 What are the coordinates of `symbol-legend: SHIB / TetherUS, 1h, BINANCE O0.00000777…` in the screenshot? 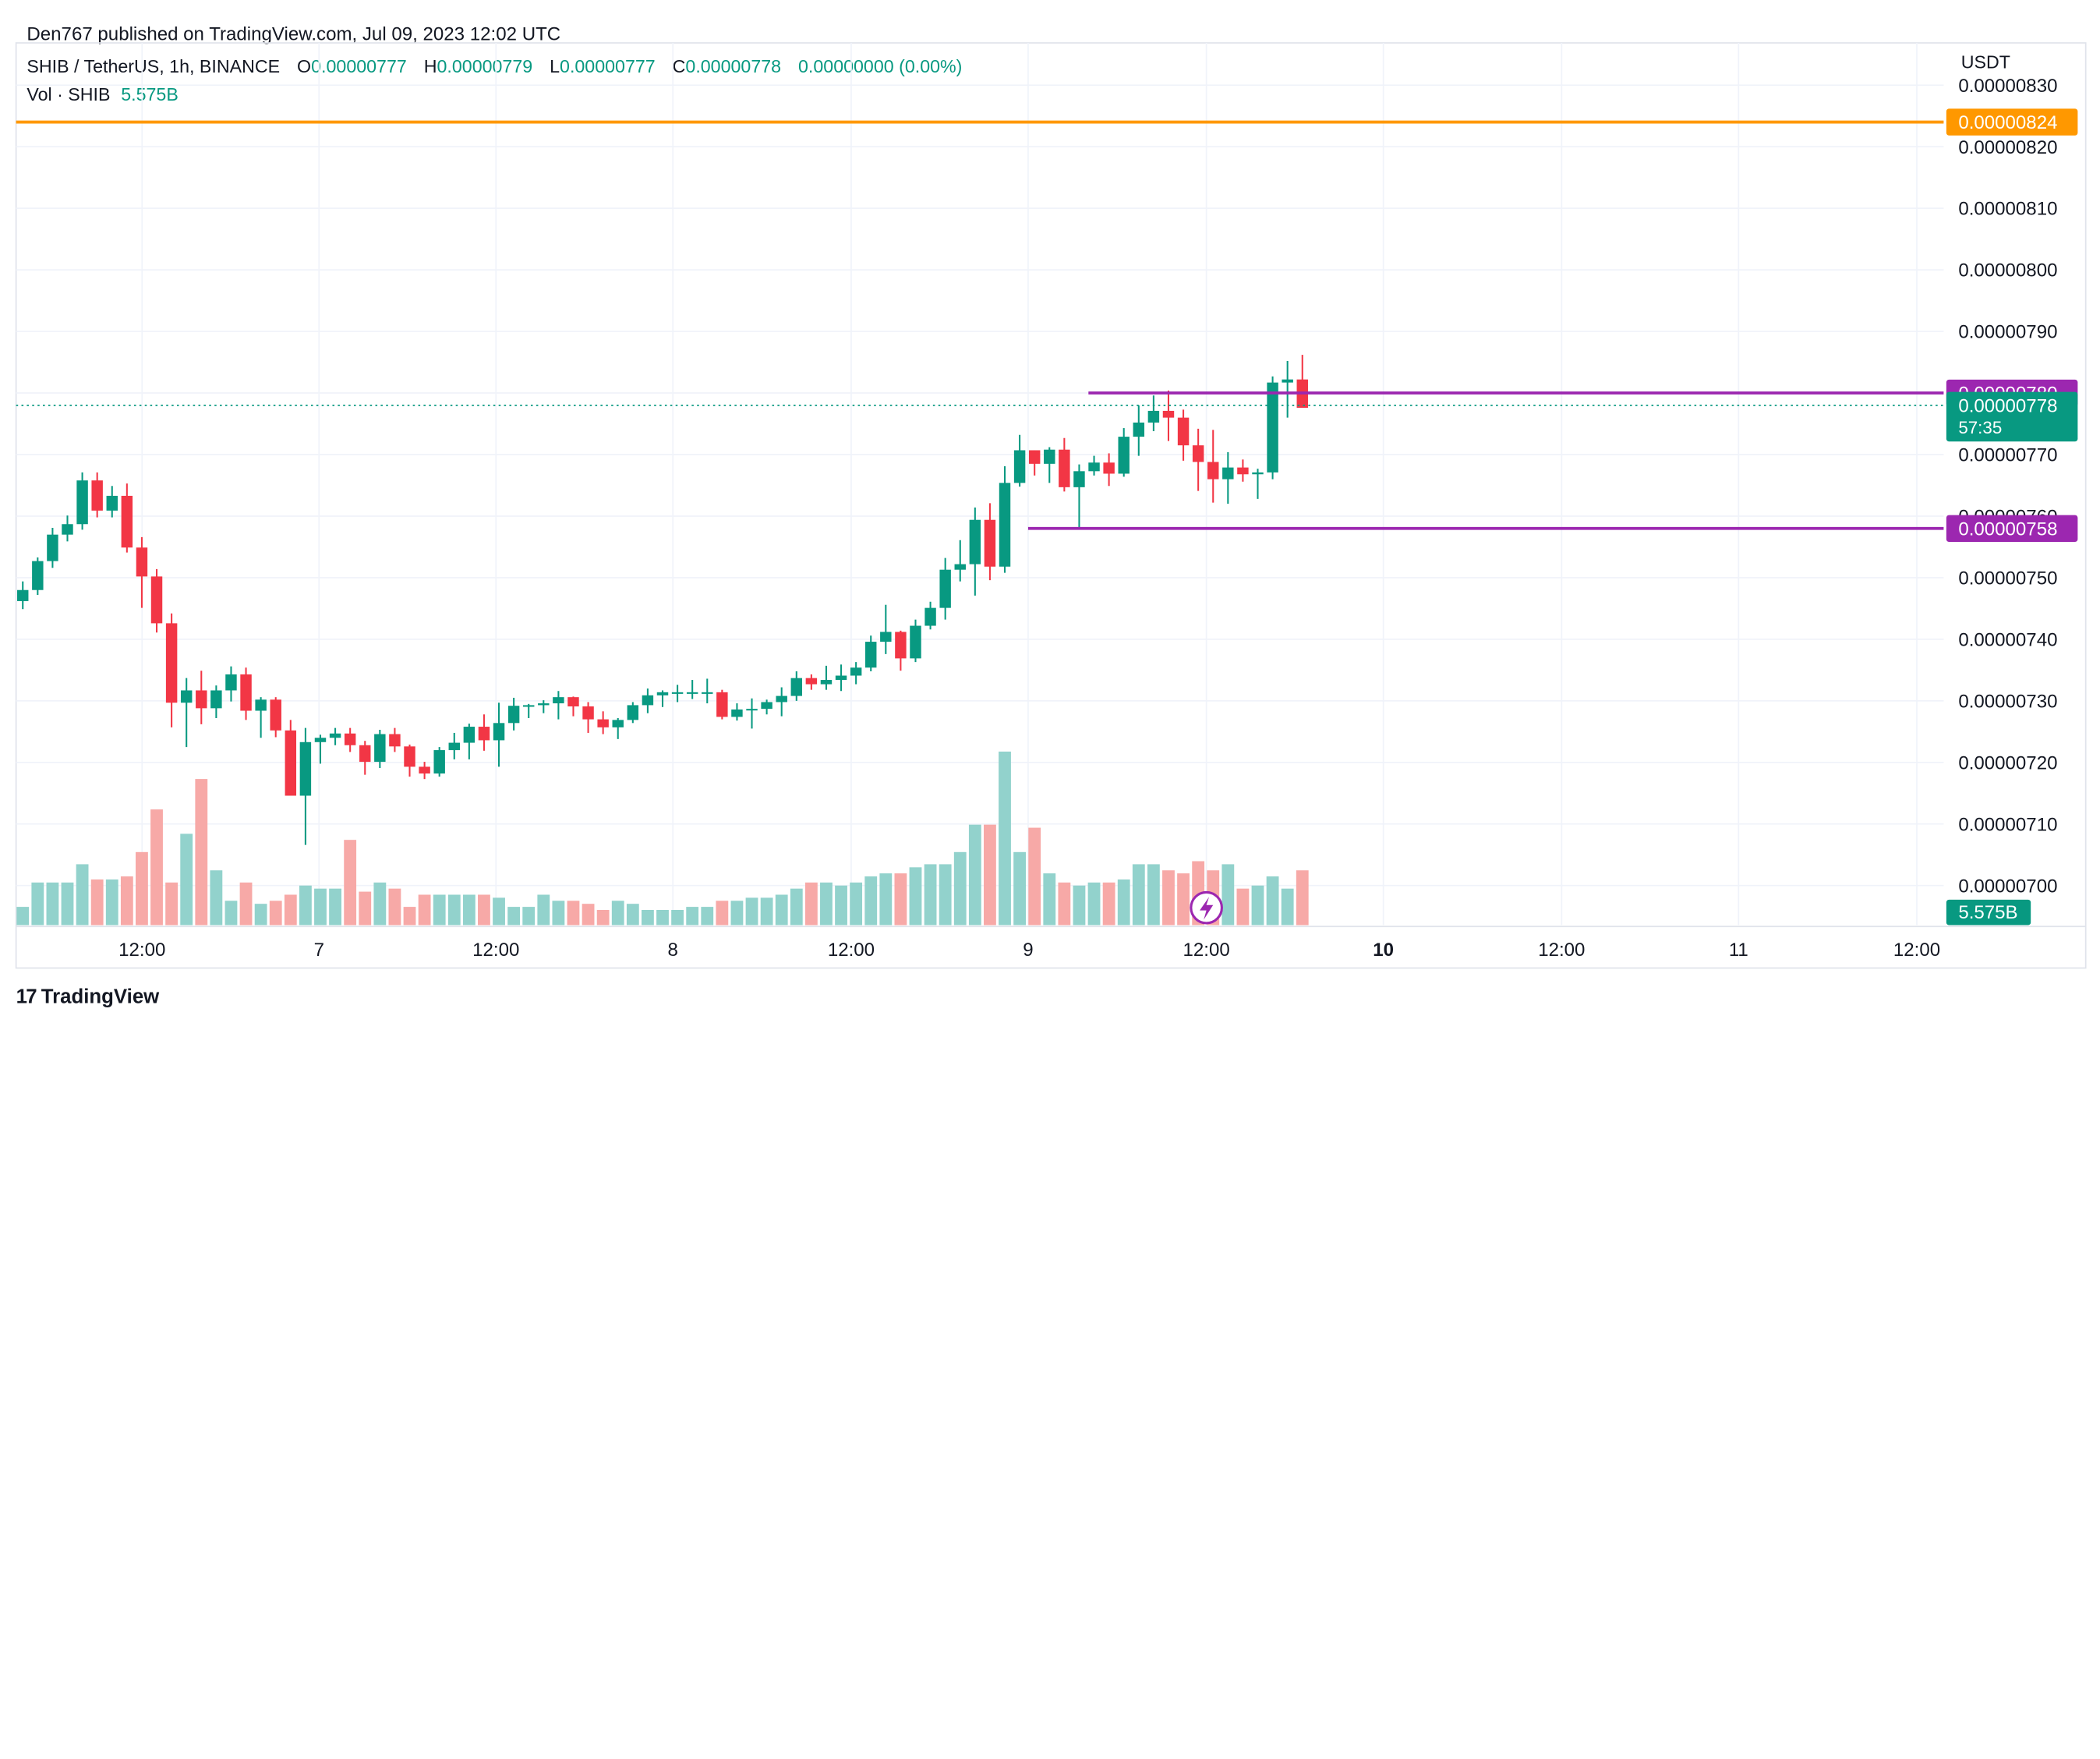 It's located at (501, 66).